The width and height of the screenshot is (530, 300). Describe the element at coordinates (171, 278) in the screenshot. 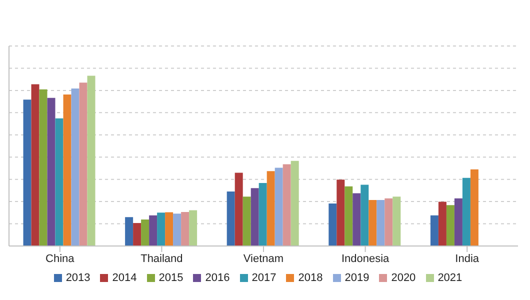

I see `legend-label: 2015` at that location.